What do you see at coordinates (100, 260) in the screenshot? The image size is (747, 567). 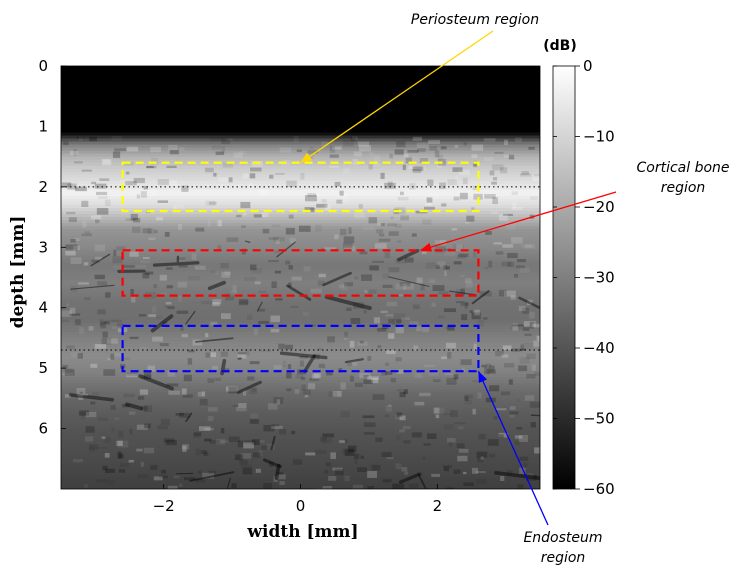 I see `dark-streak` at bounding box center [100, 260].